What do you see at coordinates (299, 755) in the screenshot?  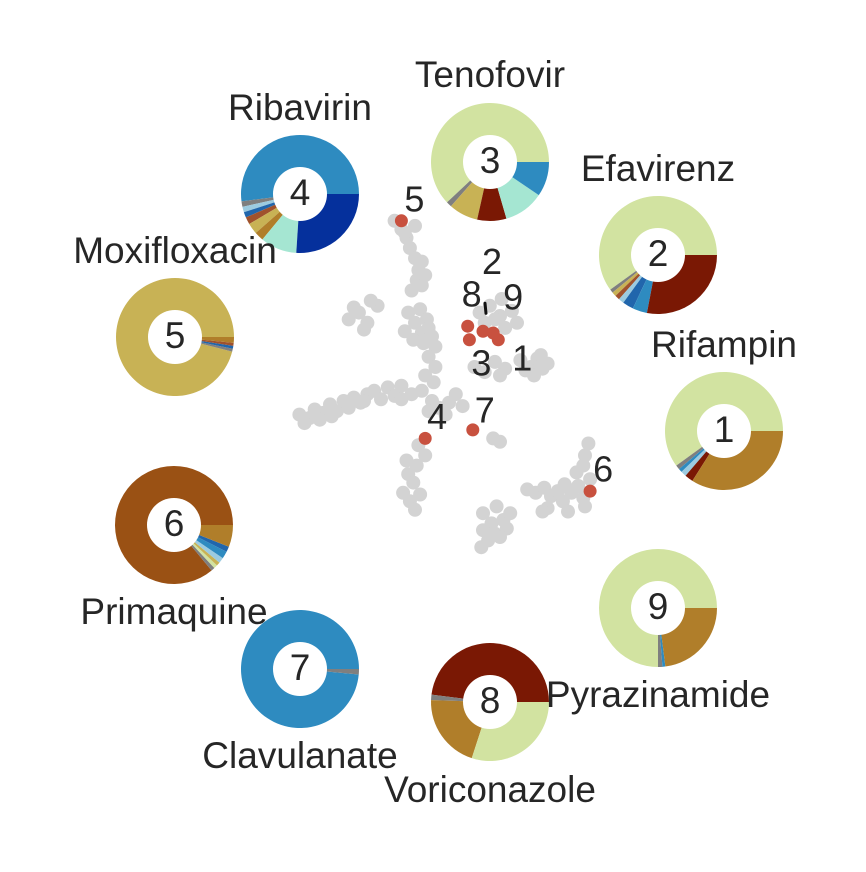 I see `pie-drug-label: Clavulanate` at bounding box center [299, 755].